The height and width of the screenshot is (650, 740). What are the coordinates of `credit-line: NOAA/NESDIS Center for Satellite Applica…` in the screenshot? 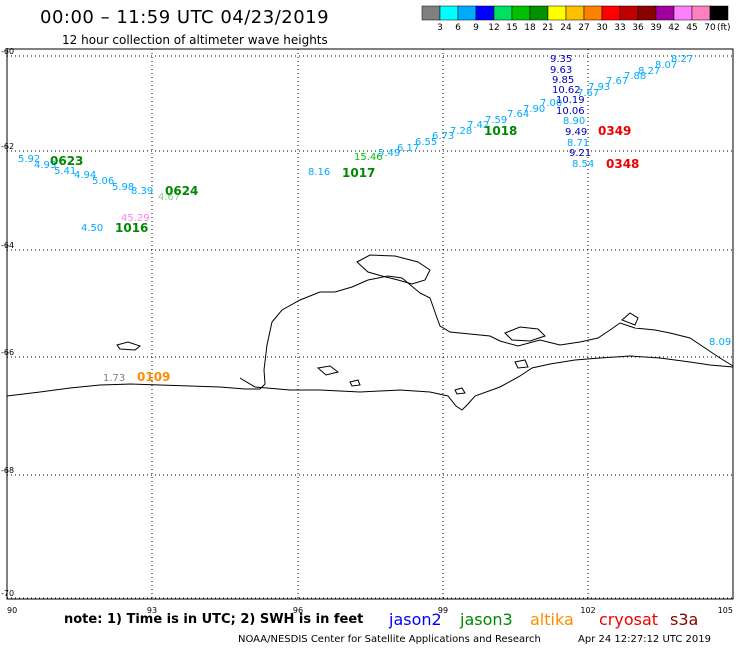 It's located at (389, 639).